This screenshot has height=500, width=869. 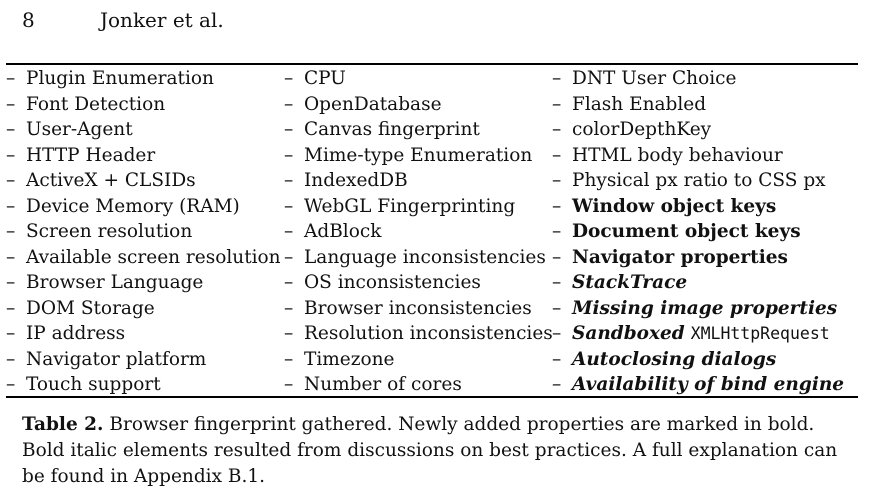 What do you see at coordinates (123, 20) in the screenshot?
I see `page-header: 8 Jonker et al.` at bounding box center [123, 20].